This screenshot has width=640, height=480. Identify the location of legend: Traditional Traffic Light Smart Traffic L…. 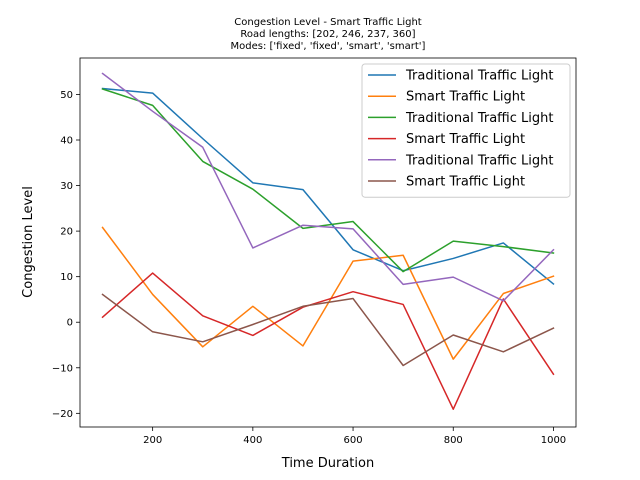
(466, 130).